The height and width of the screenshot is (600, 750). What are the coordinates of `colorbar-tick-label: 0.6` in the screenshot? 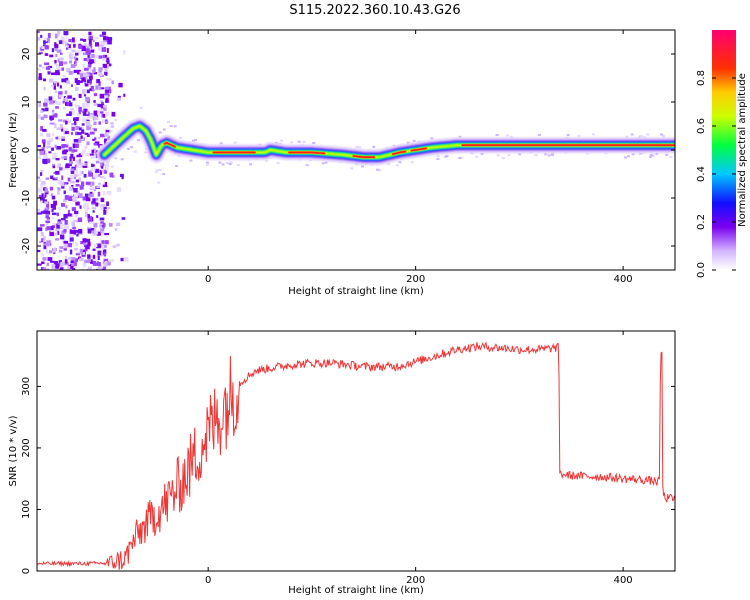 It's located at (701, 126).